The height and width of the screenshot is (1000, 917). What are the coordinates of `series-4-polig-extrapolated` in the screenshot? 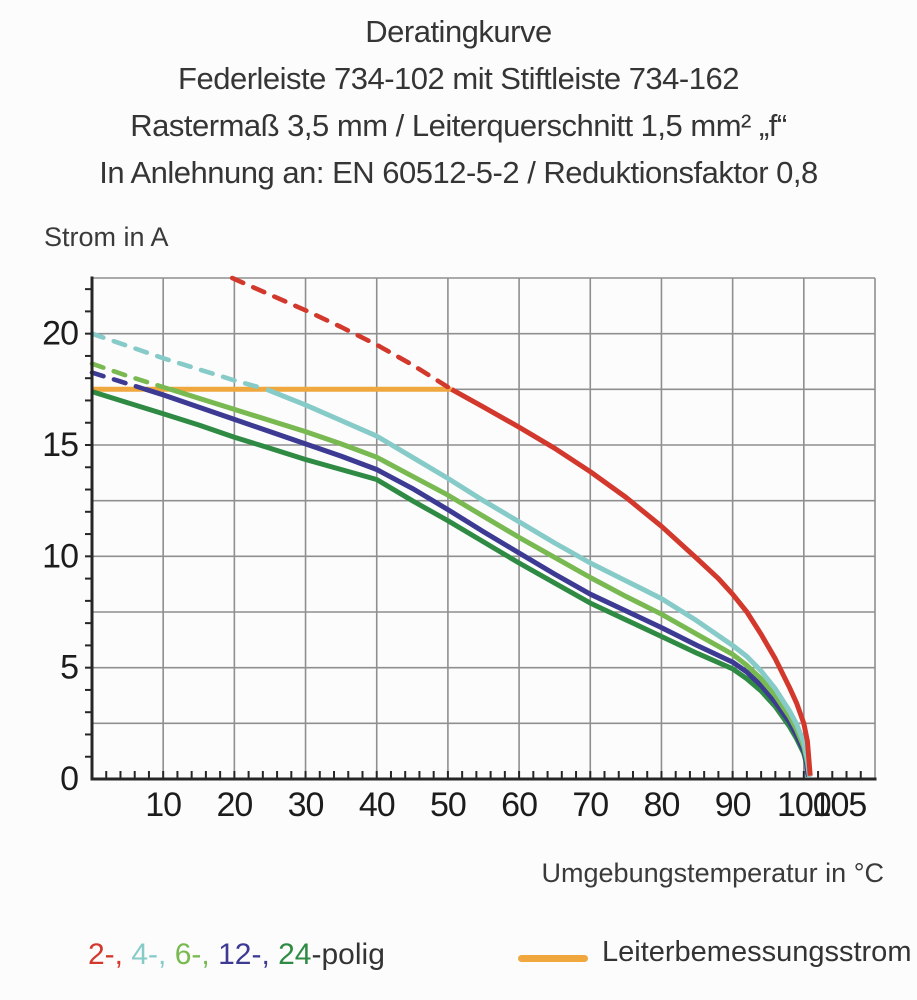 It's located at (179, 361).